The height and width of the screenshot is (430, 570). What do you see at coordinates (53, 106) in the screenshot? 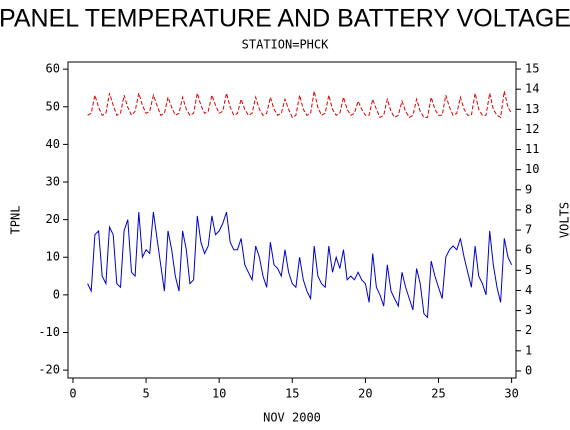
I see `y-tick-label: 50` at bounding box center [53, 106].